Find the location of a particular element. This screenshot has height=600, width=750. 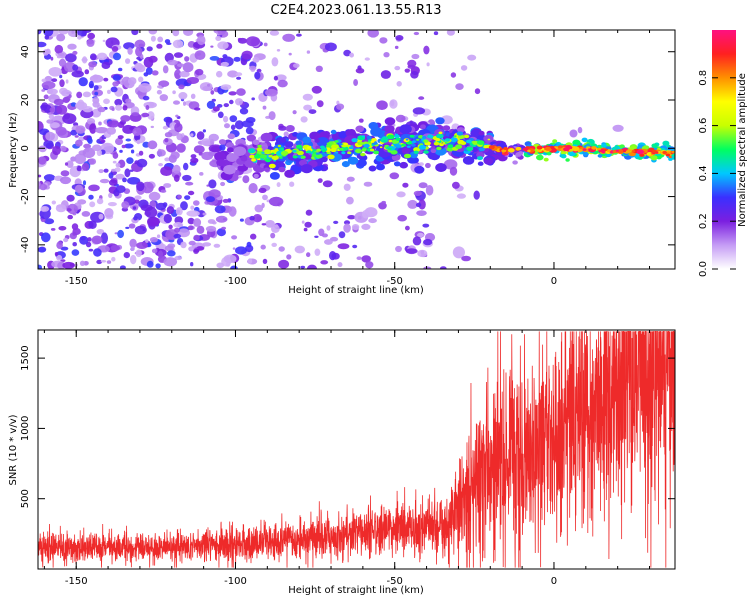

colorbar-label: Normalized spectral amplitude is located at coordinates (742, 150).